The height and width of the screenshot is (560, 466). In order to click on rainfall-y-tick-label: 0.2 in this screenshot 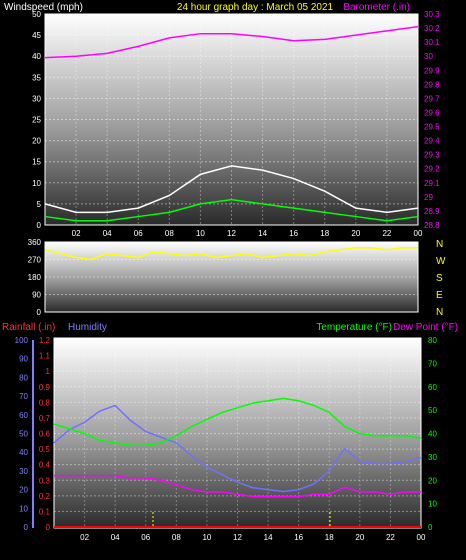, I will do `click(45, 496)`.